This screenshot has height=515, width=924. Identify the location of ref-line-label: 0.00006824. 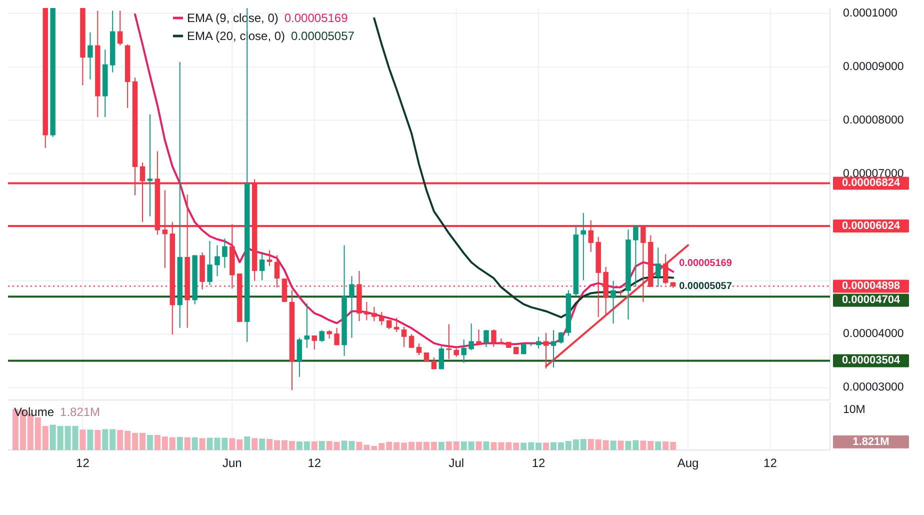
(871, 183).